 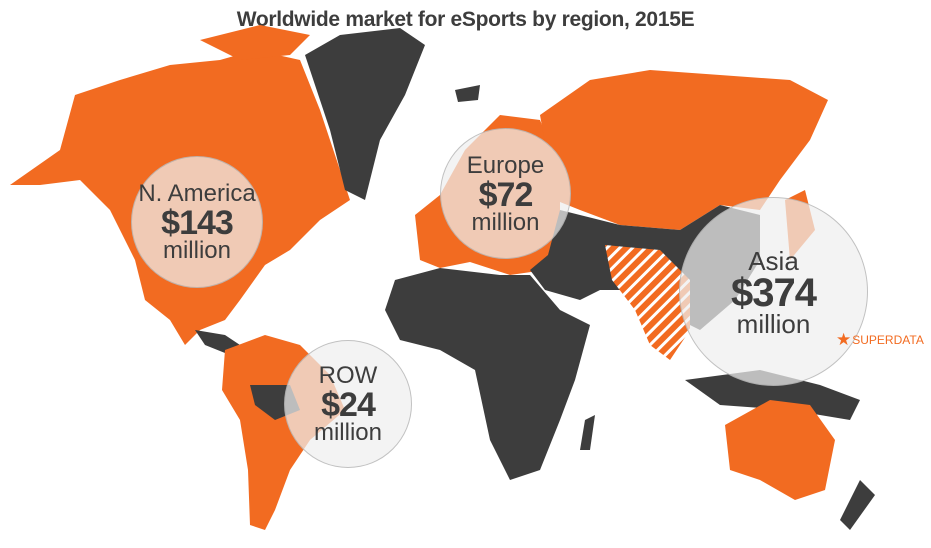 What do you see at coordinates (365, 114) in the screenshot?
I see `greenland` at bounding box center [365, 114].